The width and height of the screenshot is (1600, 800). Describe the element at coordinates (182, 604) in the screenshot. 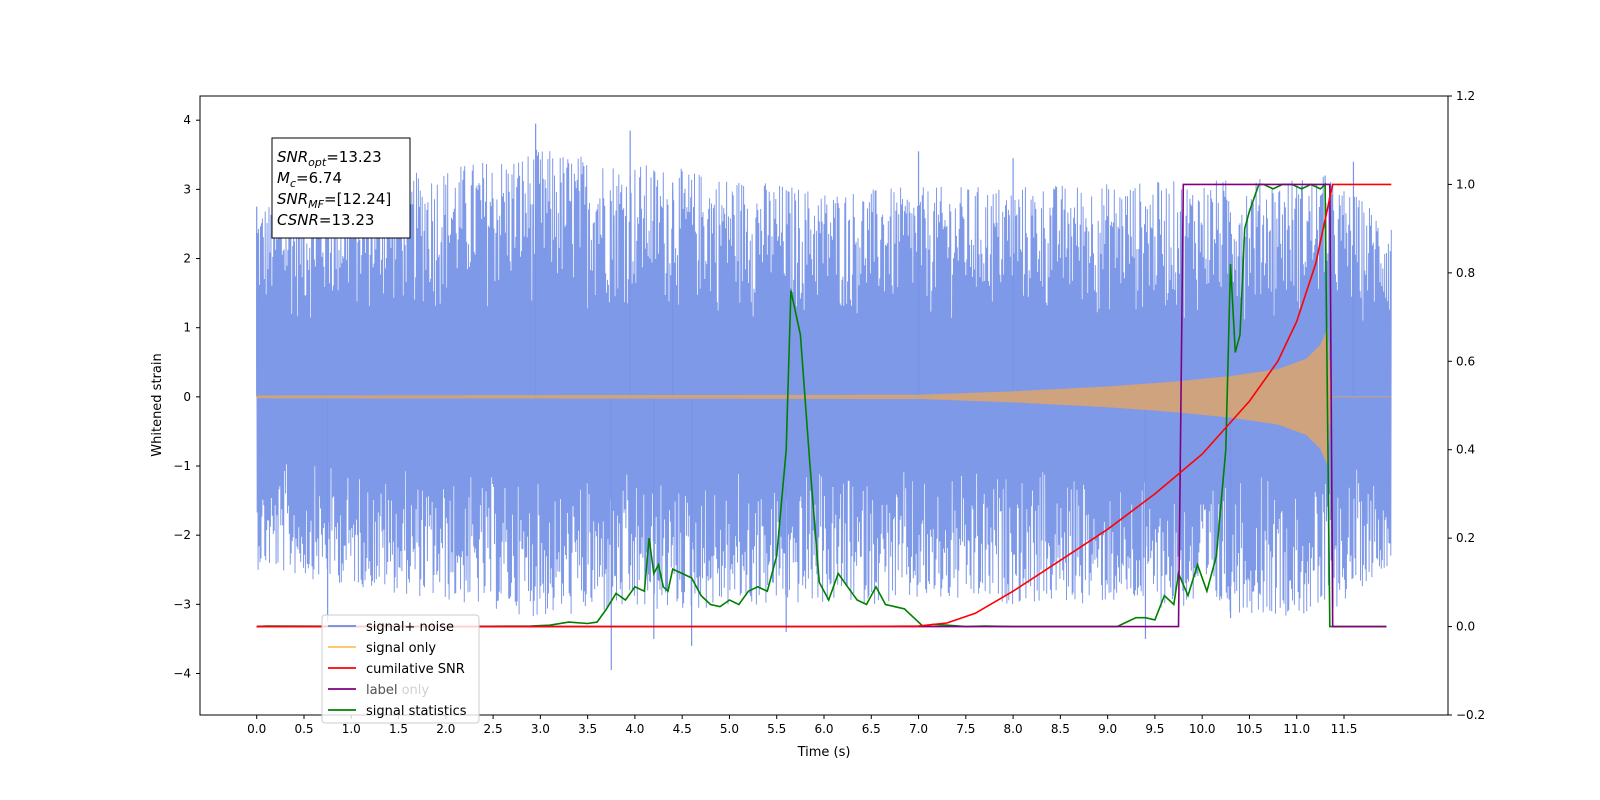

I see `y-tick-label: −3` at that location.